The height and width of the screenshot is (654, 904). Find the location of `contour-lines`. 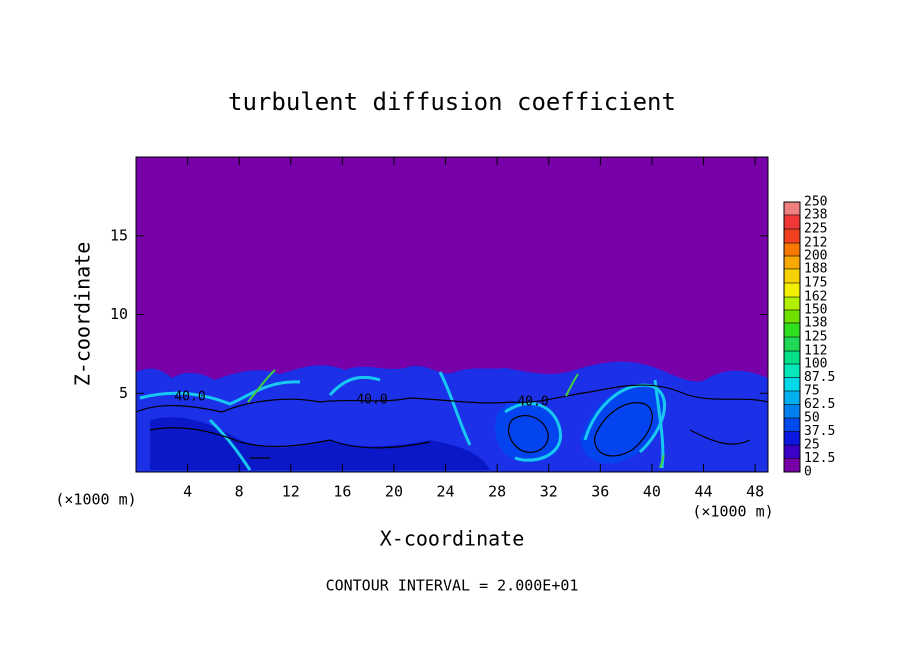

contour-lines is located at coordinates (452, 421).